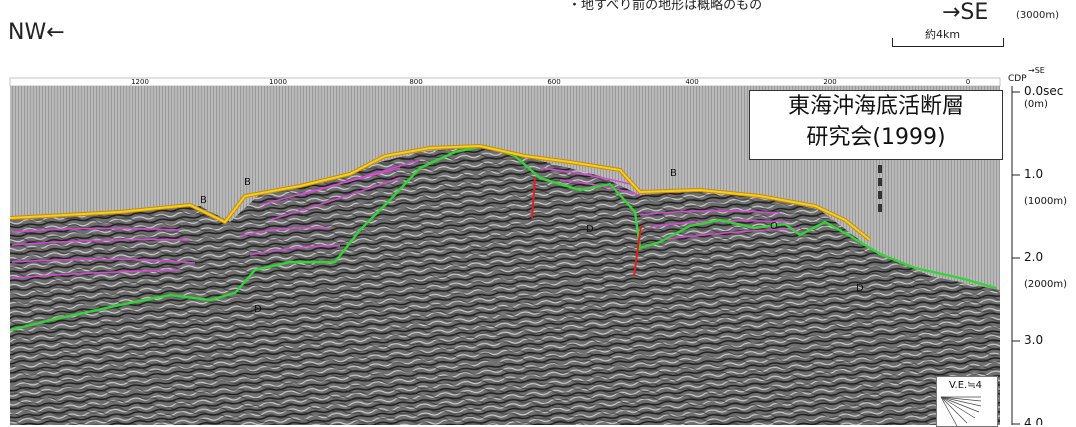  I want to click on time-label: 2.0, so click(1033, 257).